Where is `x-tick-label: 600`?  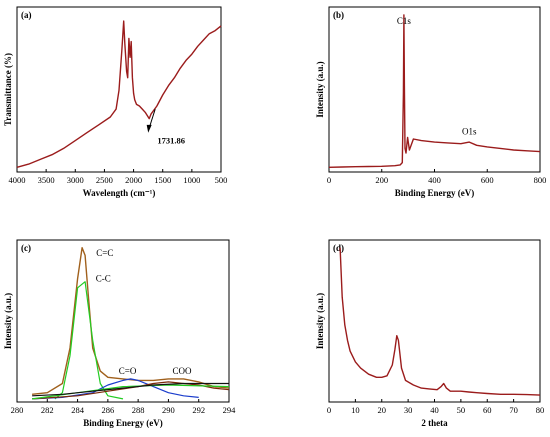
x-tick-label: 600 is located at coordinates (487, 180).